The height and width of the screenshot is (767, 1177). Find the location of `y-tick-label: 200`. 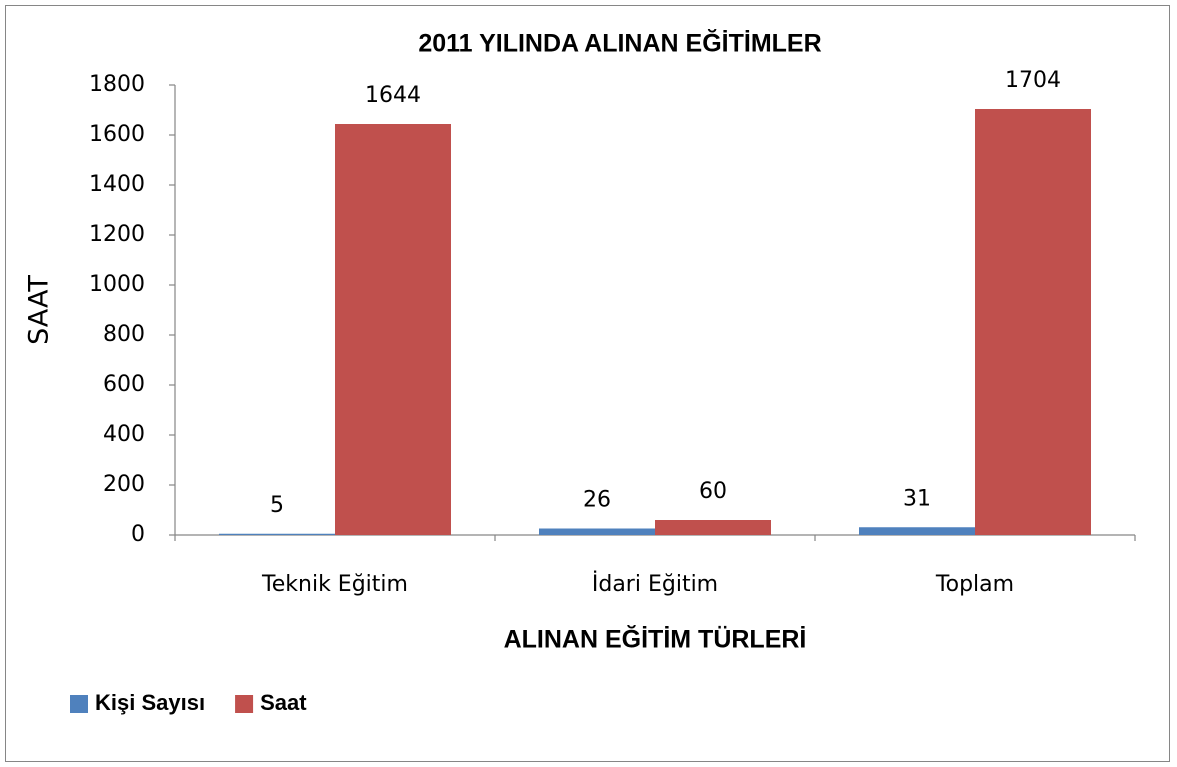

y-tick-label: 200 is located at coordinates (124, 484).